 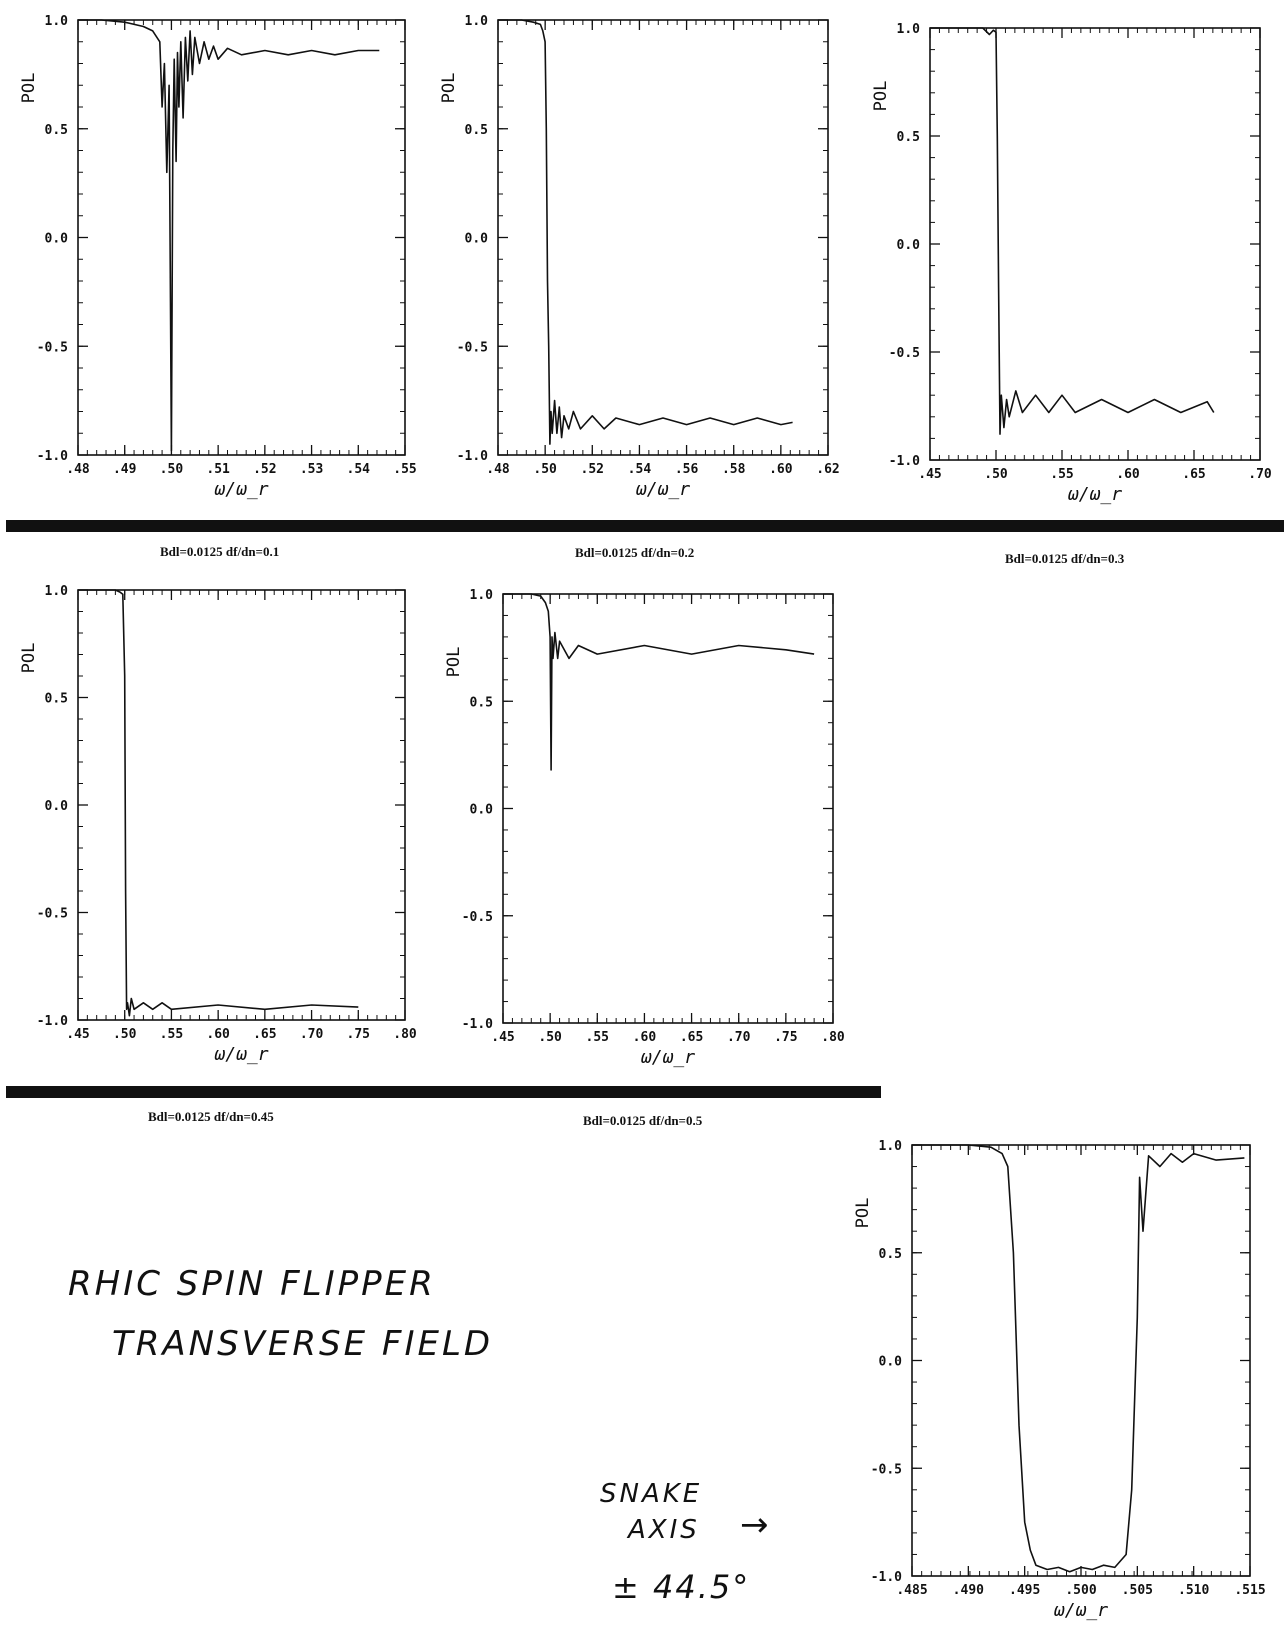 What do you see at coordinates (1065, 558) in the screenshot?
I see `caption-chart-3: Bdl=0.0125 df/dn=0.3` at bounding box center [1065, 558].